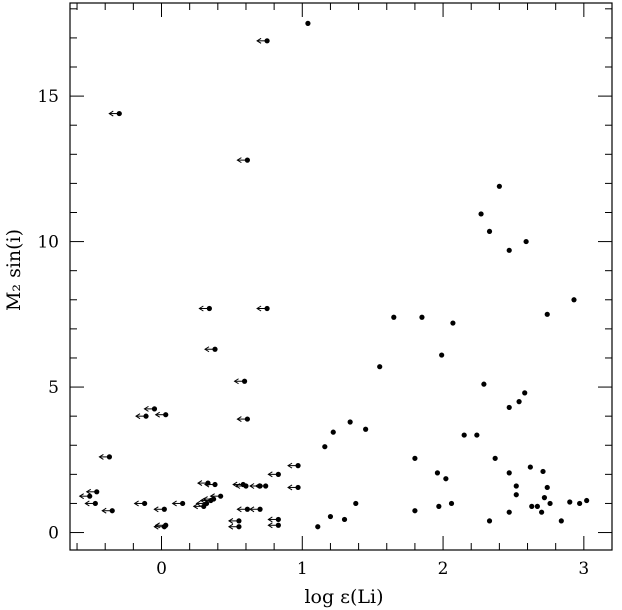  I want to click on y-axis-label: M₂ sin(i), so click(14, 270).